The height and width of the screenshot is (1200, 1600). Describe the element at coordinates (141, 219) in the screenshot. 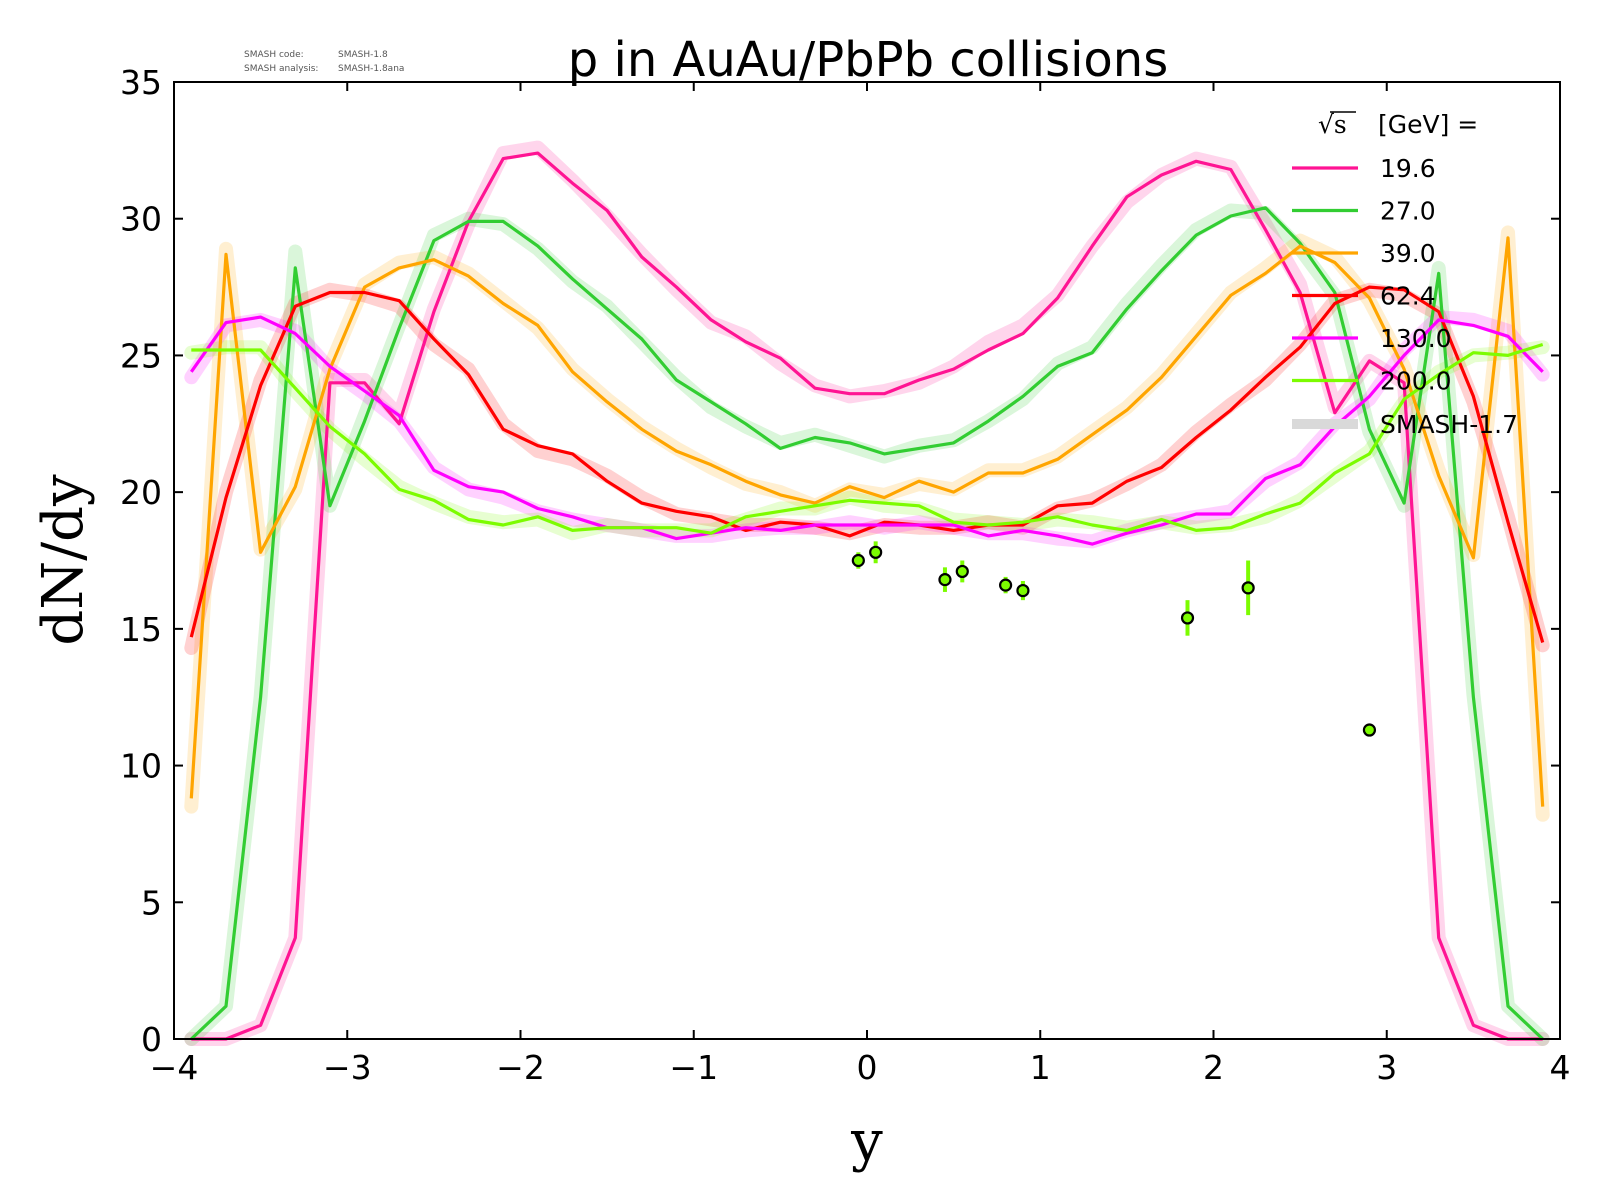

I see `y-tick-label-6: 30` at that location.